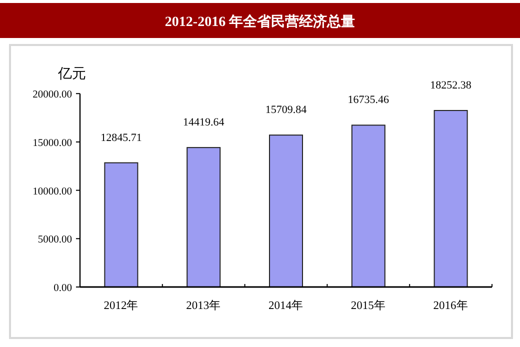 The image size is (520, 347). I want to click on y-tick-label: 0.00, so click(63, 288).